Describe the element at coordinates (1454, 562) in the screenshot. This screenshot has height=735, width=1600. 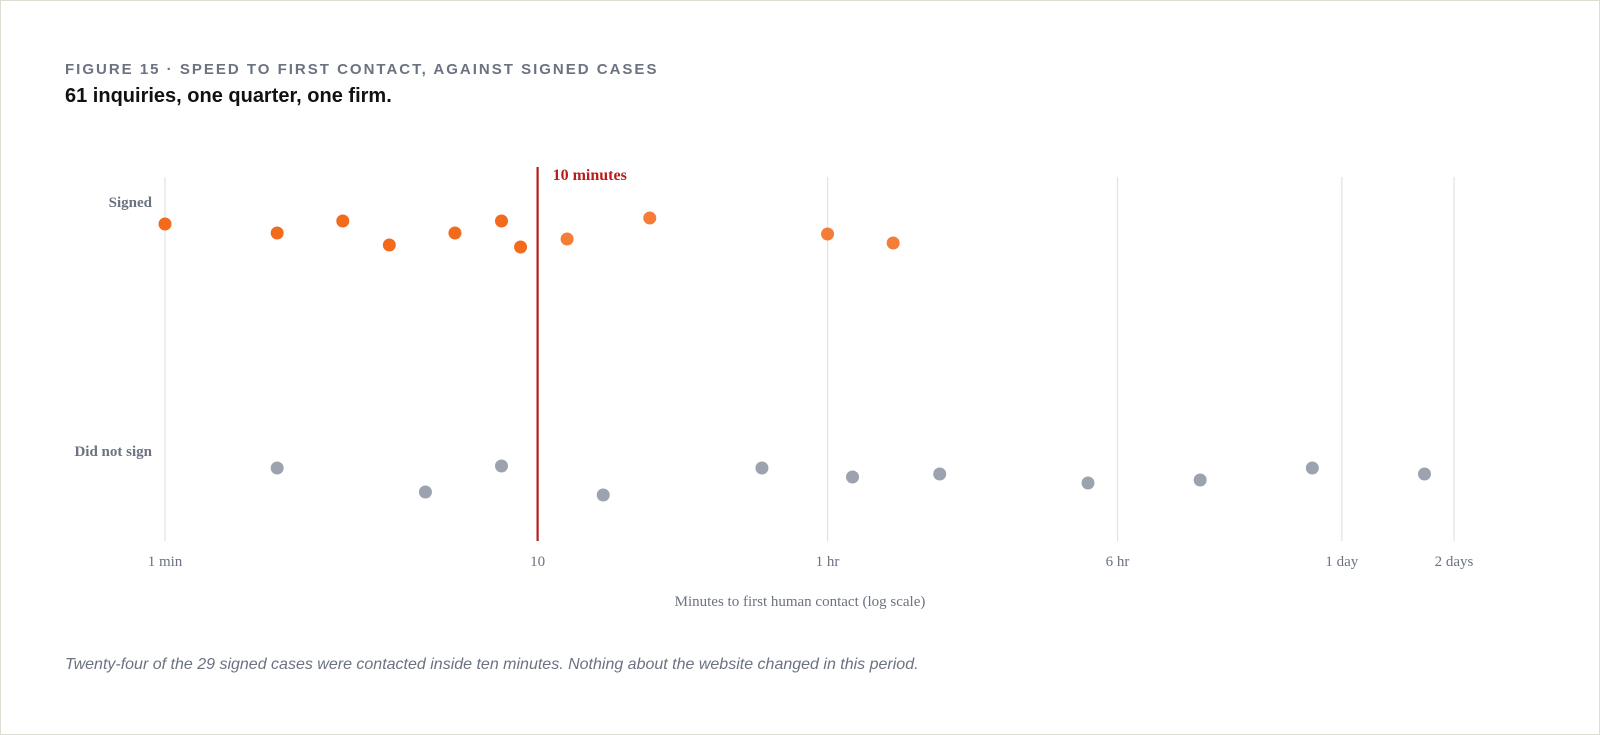
I see `x-tick-label: 2 days` at that location.